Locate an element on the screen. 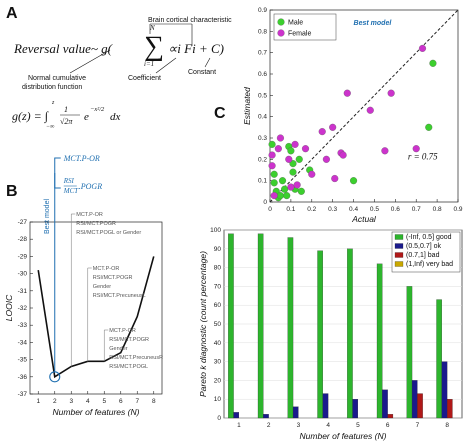 This screenshot has width=474, height=442. annotation-constant: Constant is located at coordinates (202, 72).